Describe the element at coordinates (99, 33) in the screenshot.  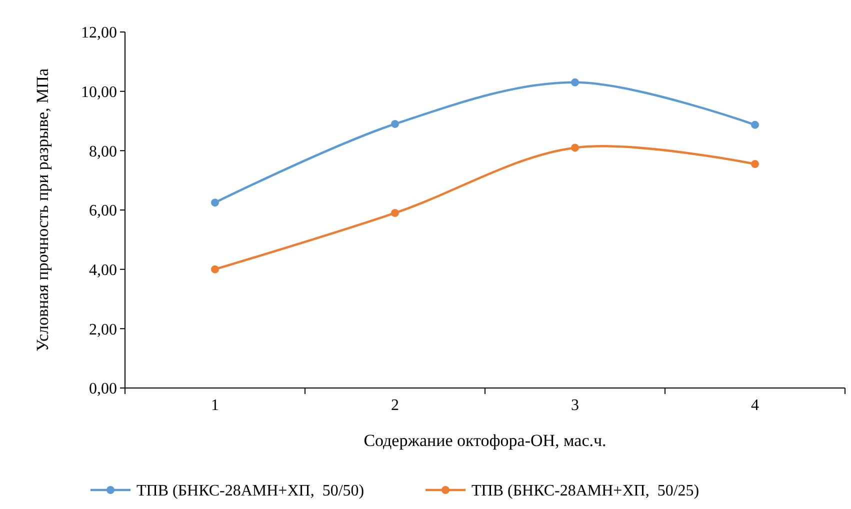
I see `y-tick-label: 12,00` at that location.